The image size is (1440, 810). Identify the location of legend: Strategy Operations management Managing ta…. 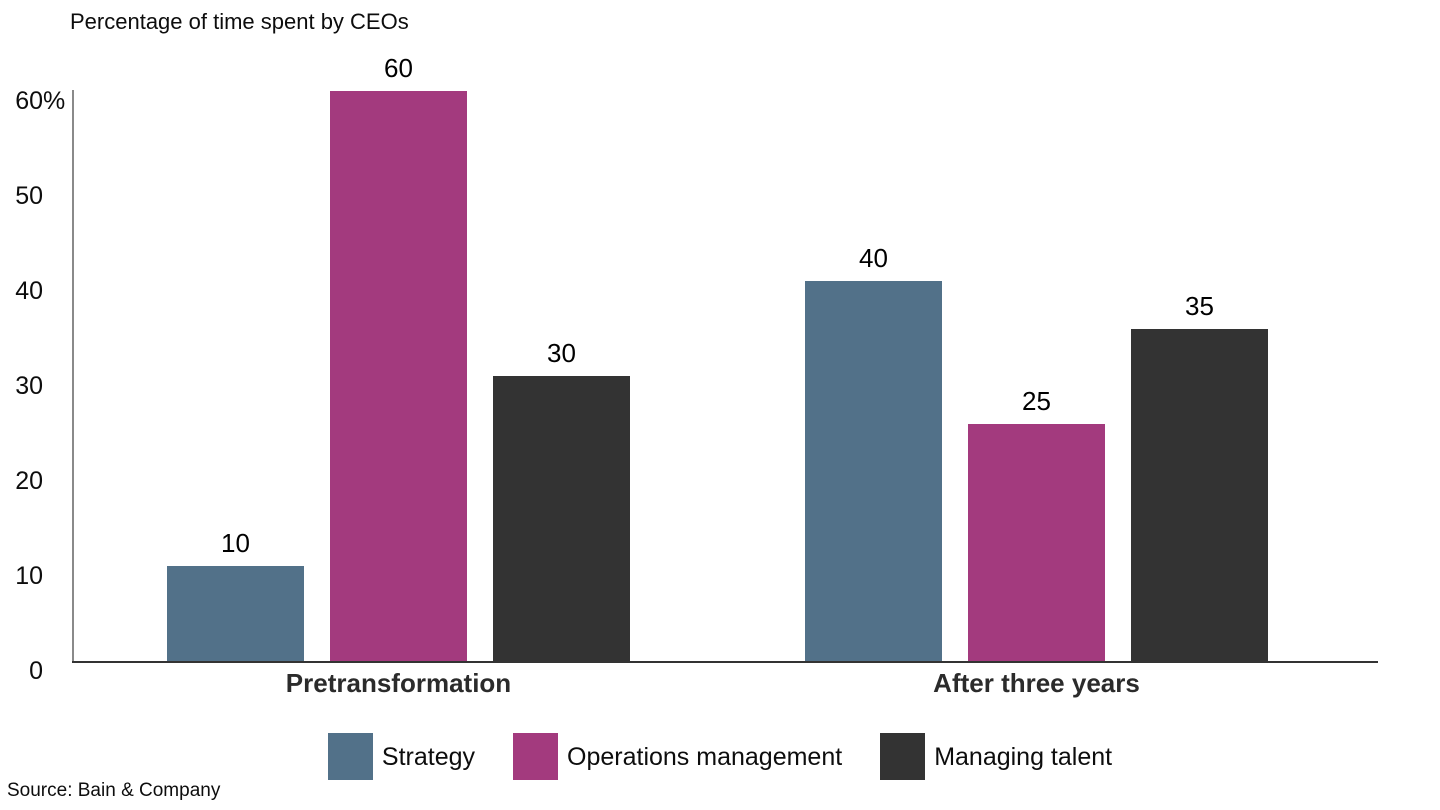
(720, 756).